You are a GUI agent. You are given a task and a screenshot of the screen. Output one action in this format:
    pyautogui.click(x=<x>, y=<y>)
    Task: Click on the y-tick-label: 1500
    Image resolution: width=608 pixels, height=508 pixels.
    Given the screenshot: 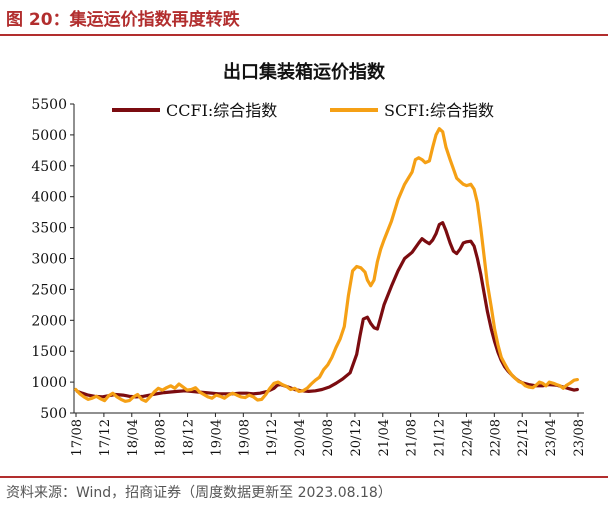 What is the action you would take?
    pyautogui.click(x=49, y=352)
    